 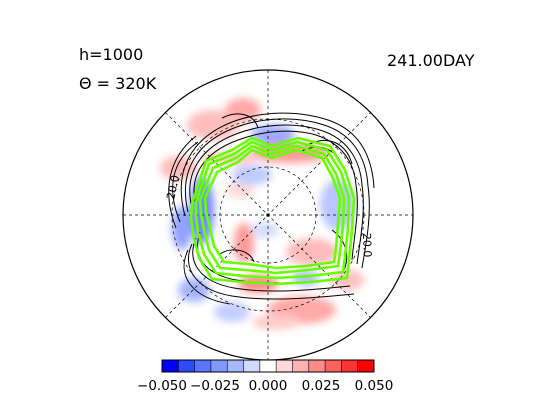 I want to click on colorbar-tick-label: −0.050, so click(x=162, y=386).